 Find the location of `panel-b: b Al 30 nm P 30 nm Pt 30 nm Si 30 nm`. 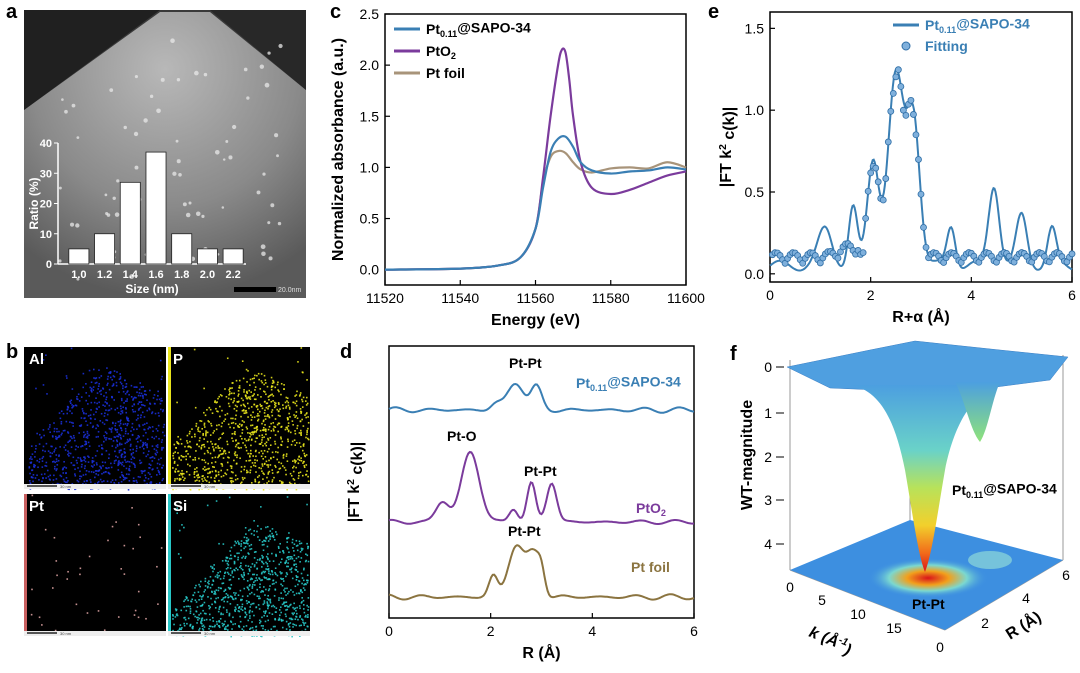

panel-b: b Al 30 nm P 30 nm Pt 30 nm Si 30 nm is located at coordinates (158, 489).